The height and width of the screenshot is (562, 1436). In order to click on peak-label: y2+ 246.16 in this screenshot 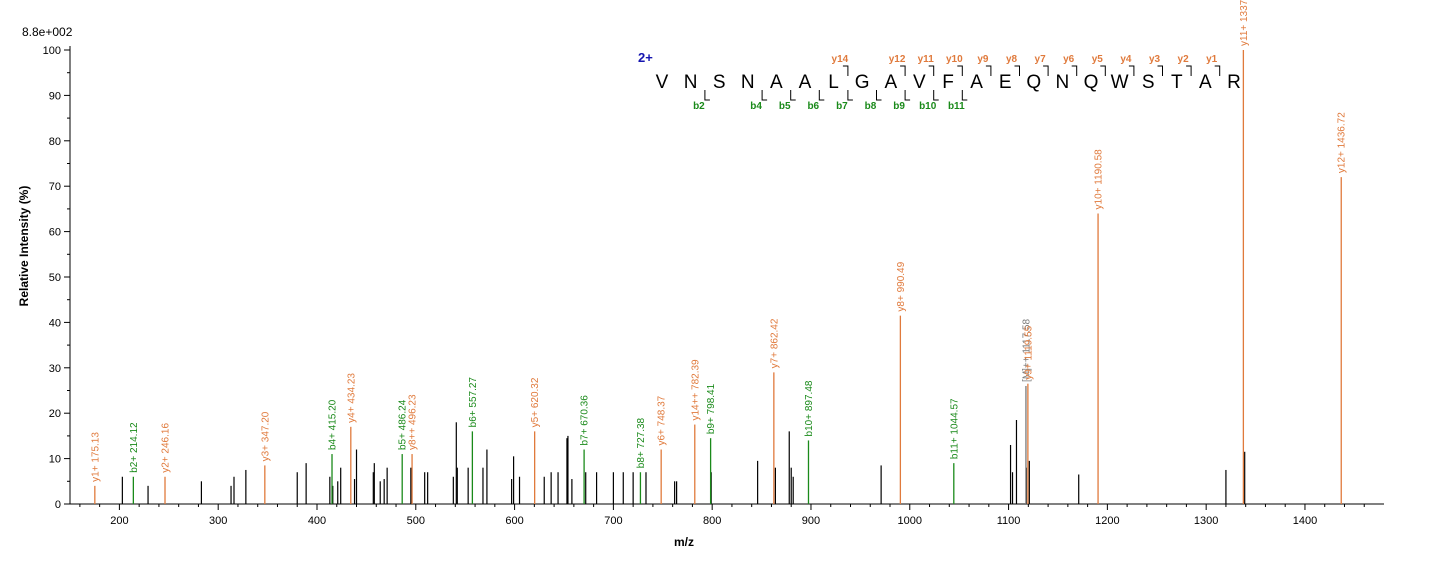, I will do `click(166, 448)`.